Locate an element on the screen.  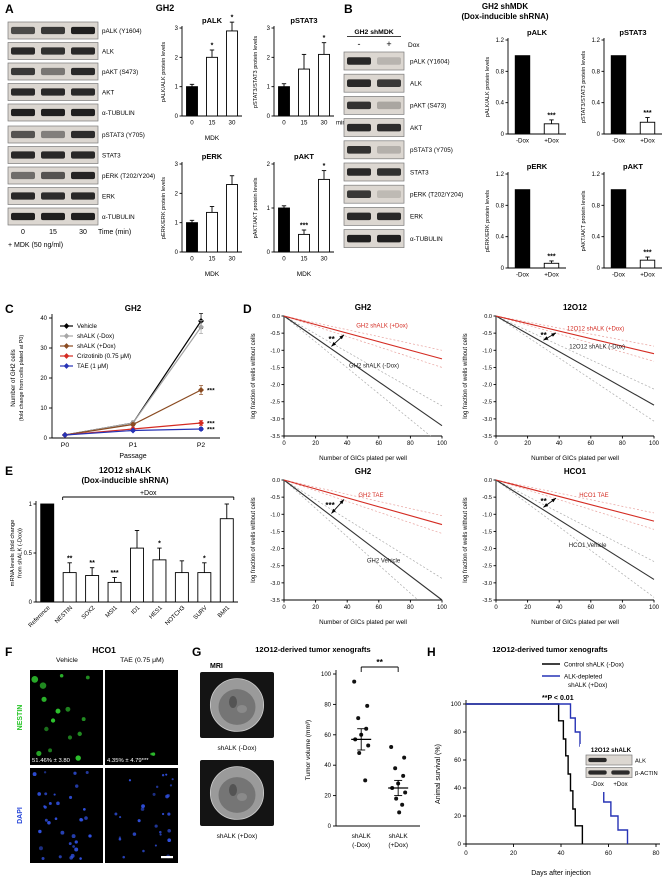
svg-text: (-Dox) is located at coordinates (361, 845).